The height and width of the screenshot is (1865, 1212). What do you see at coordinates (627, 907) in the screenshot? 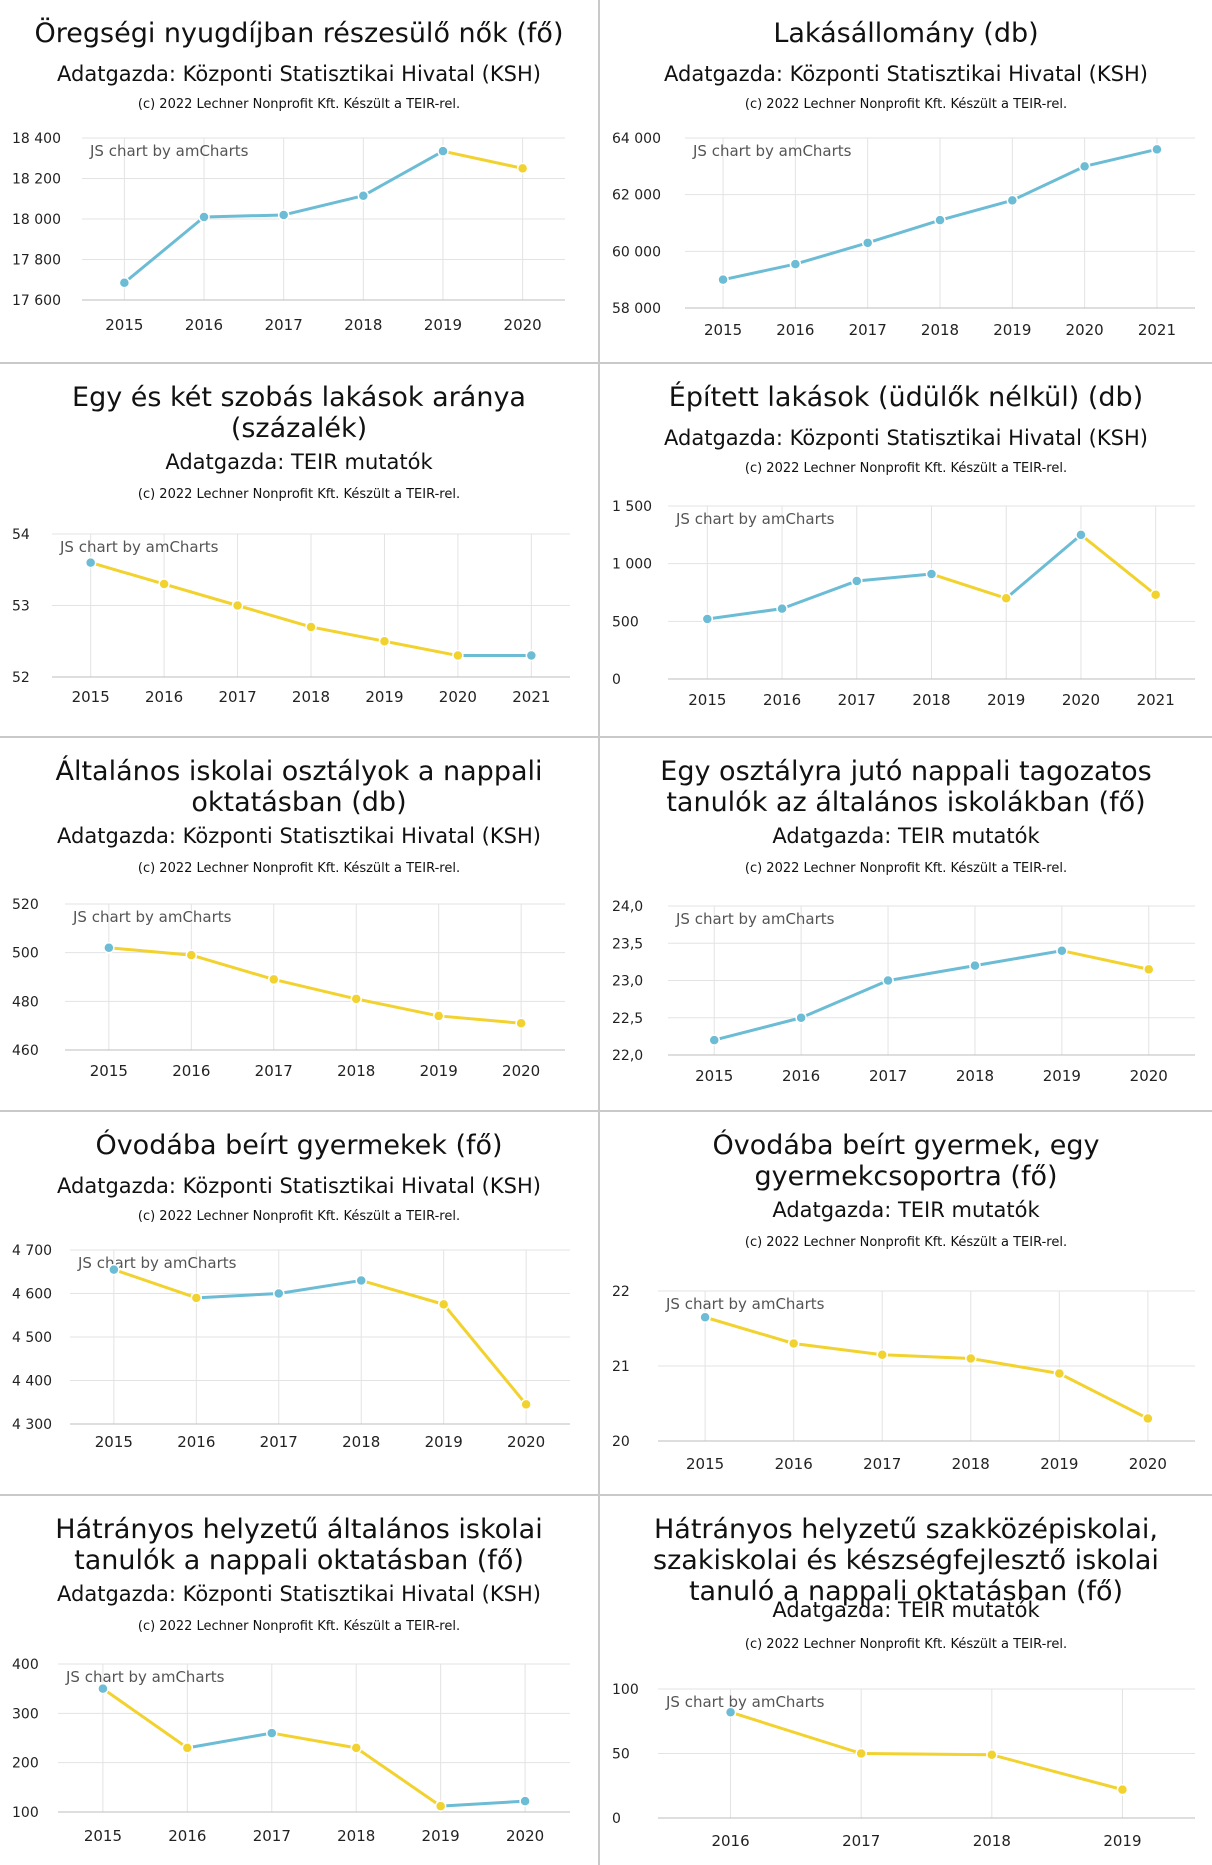
I see `y-tick-label: 24,0` at bounding box center [627, 907].